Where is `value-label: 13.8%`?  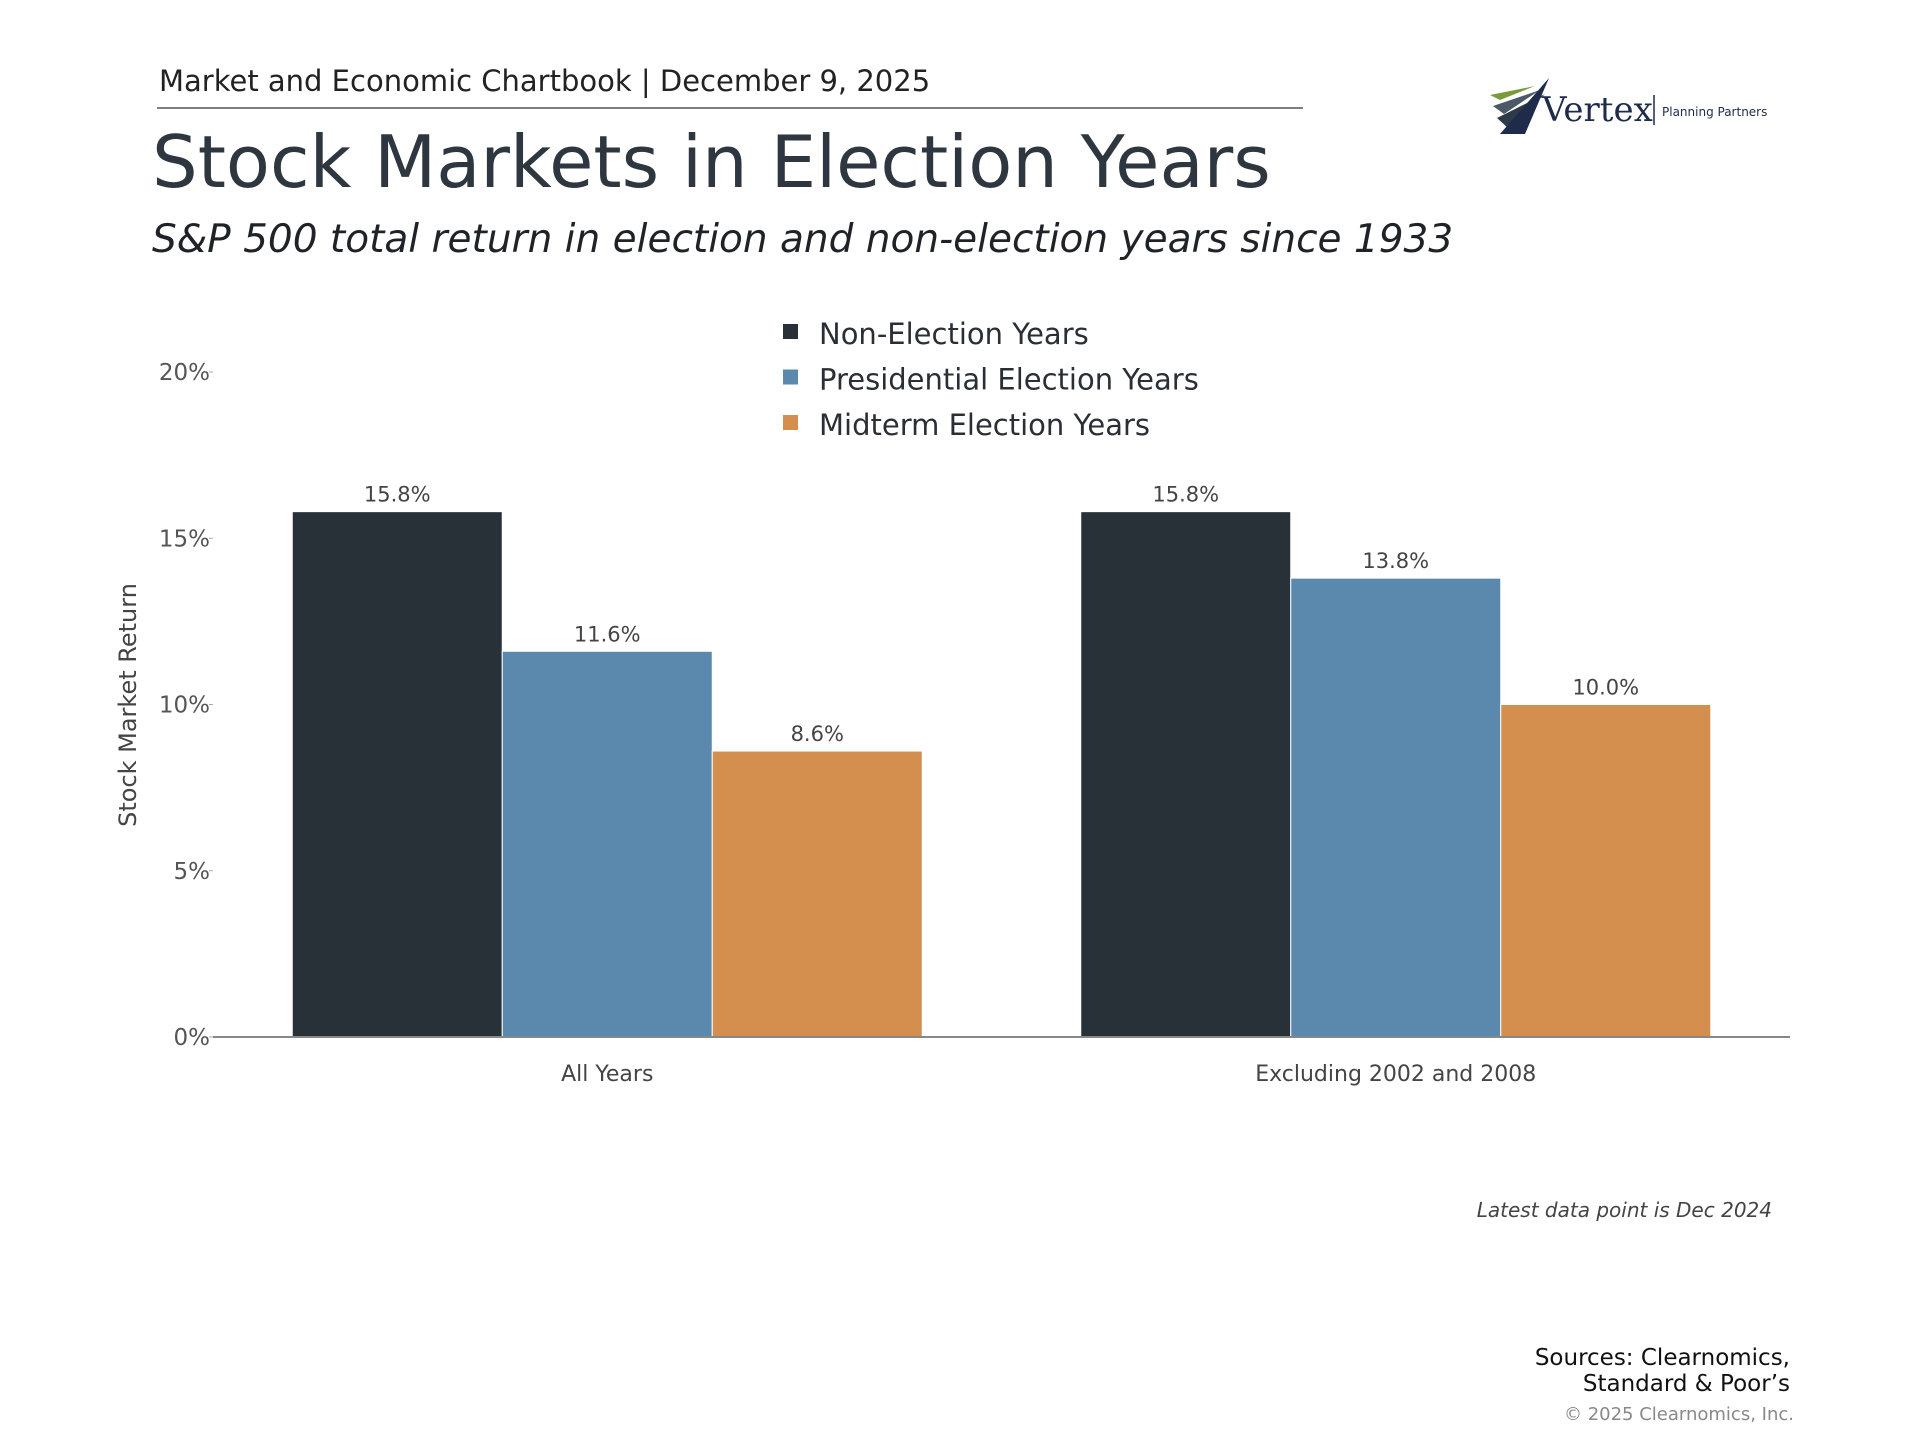 value-label: 13.8% is located at coordinates (1395, 561).